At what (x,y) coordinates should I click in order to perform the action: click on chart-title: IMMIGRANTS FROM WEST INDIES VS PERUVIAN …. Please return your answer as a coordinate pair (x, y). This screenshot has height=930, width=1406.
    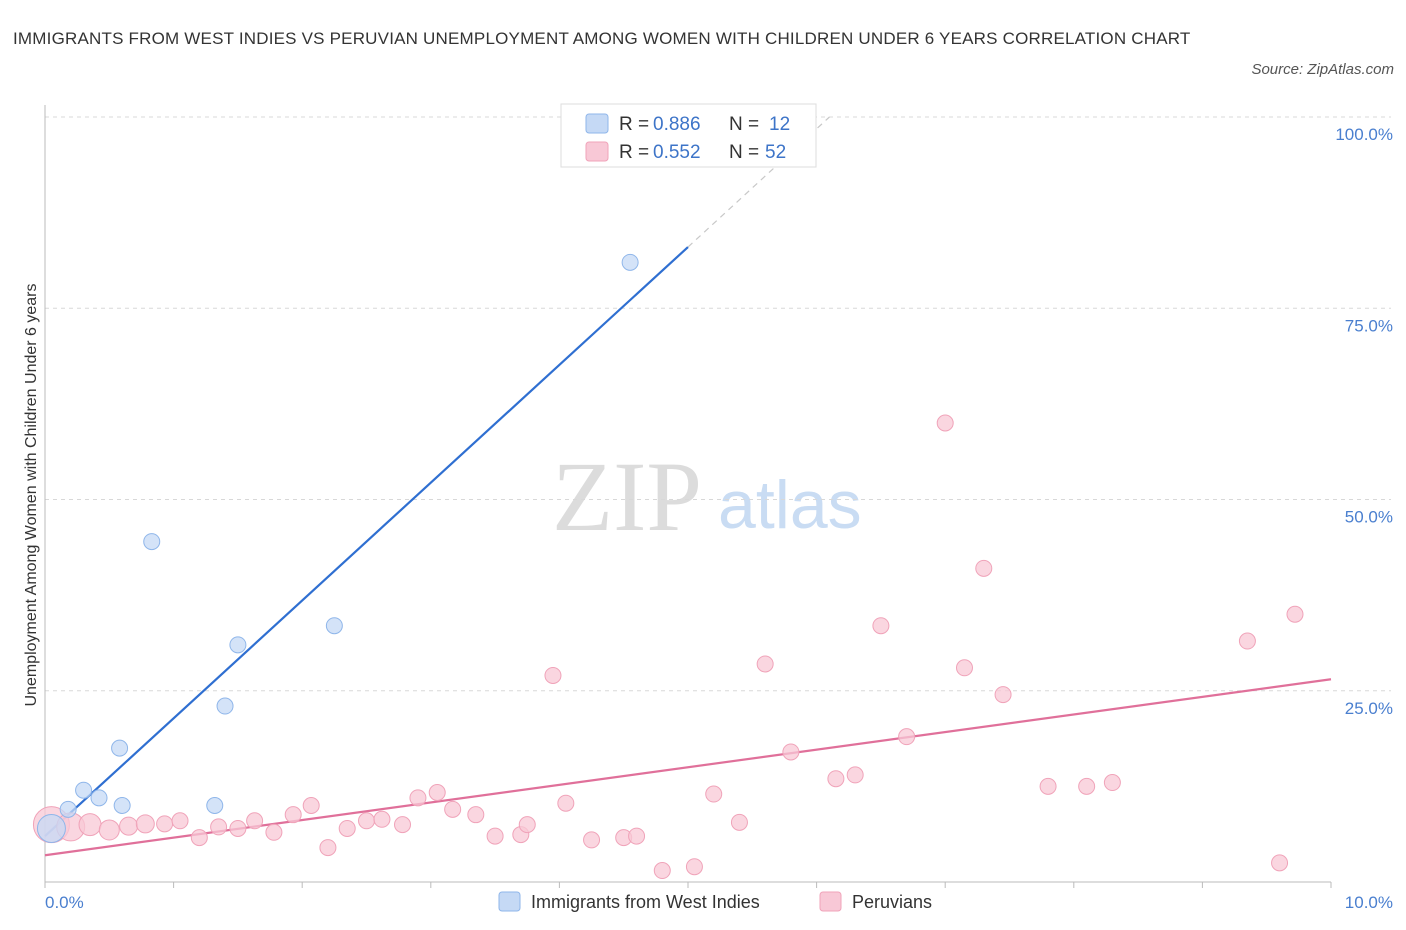
    Looking at the image, I should click on (602, 38).